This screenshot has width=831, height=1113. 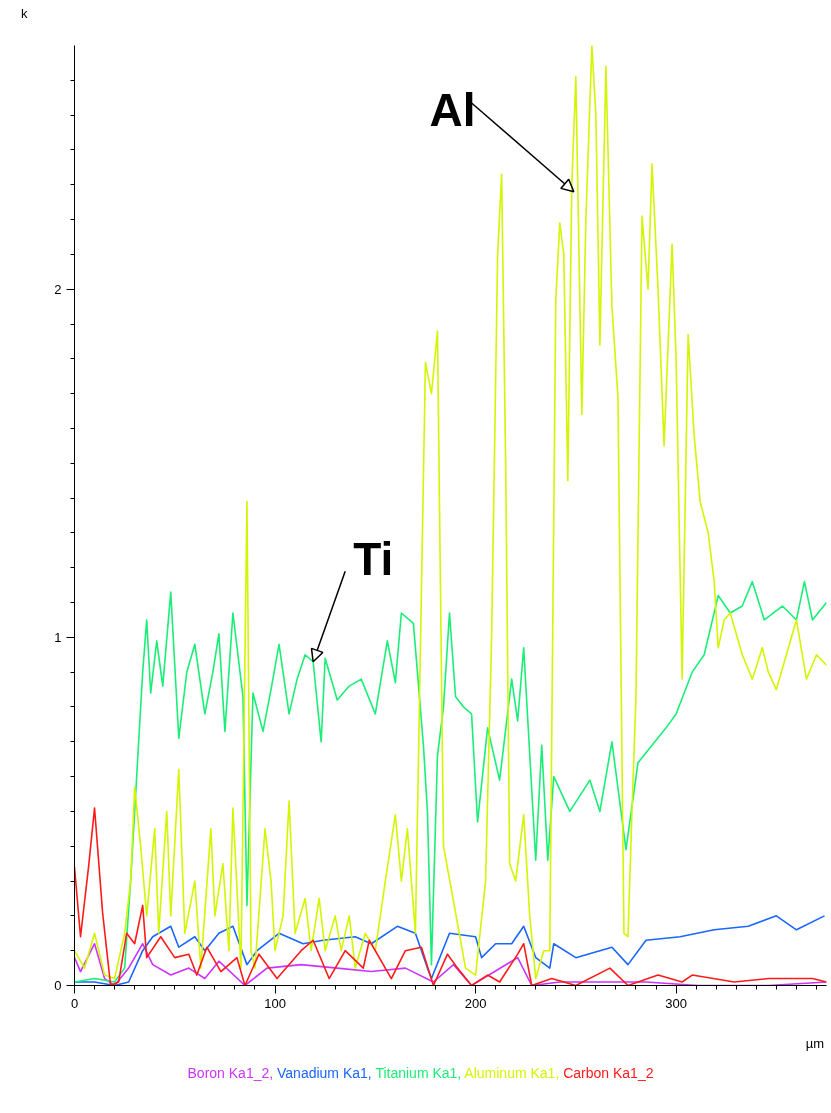 What do you see at coordinates (475, 1003) in the screenshot?
I see `x-tick-label: 200` at bounding box center [475, 1003].